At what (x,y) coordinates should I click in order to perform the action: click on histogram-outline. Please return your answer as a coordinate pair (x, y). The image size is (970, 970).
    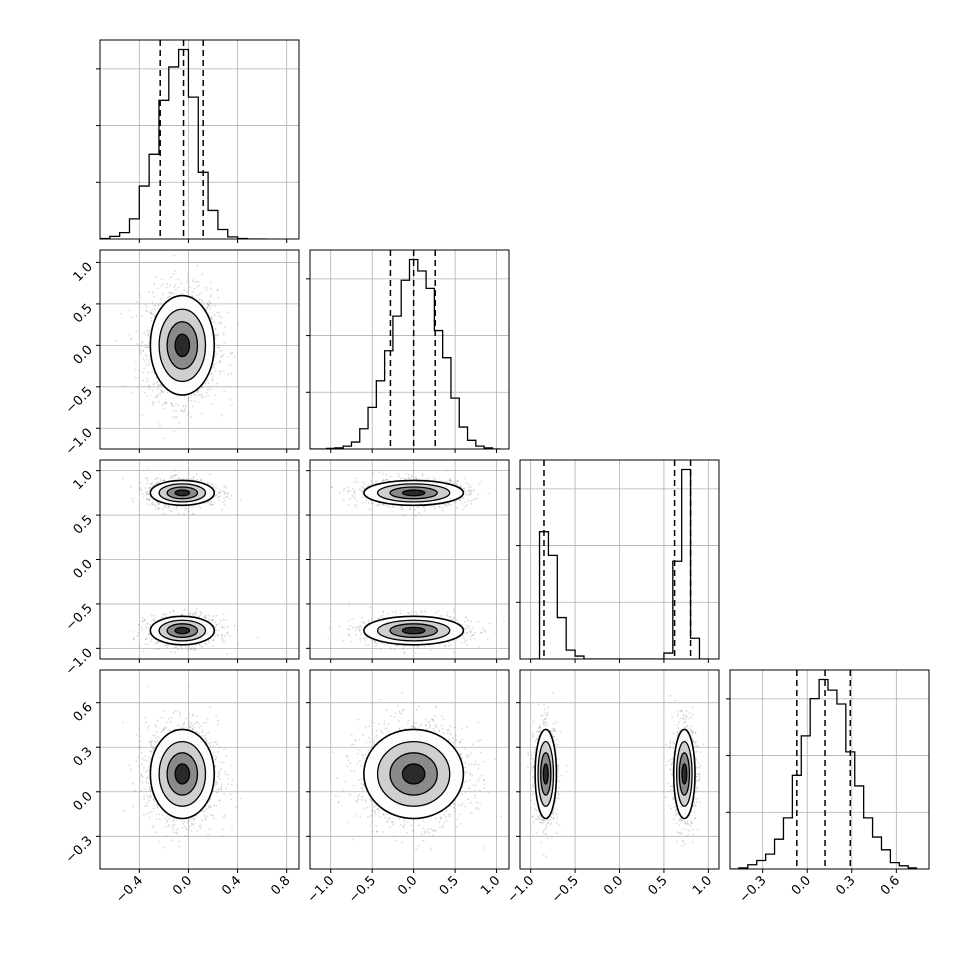
    Looking at the image, I should click on (405, 353).